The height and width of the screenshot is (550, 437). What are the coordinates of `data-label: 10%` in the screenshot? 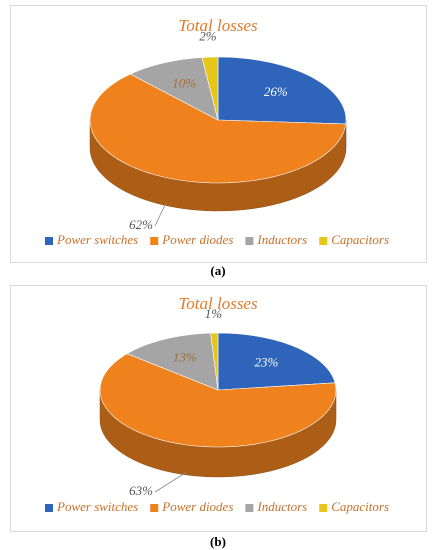 It's located at (184, 83).